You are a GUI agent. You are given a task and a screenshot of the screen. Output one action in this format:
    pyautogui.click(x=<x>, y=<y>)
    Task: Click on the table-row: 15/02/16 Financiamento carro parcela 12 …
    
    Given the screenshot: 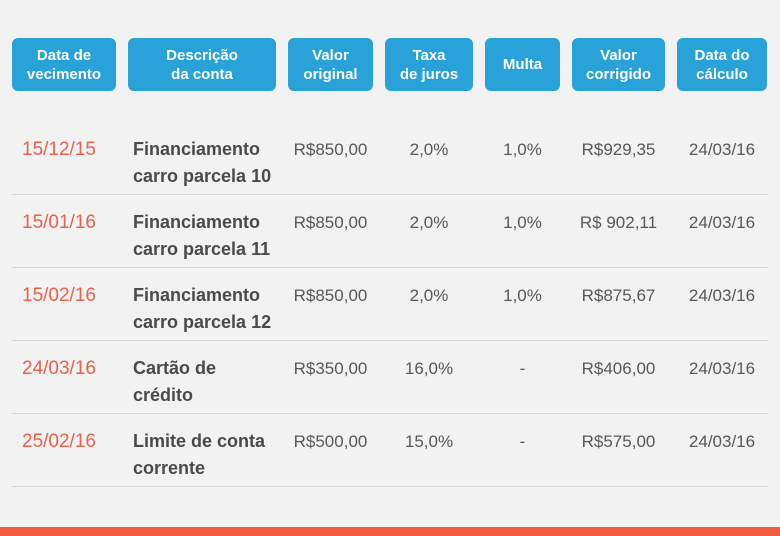 What is the action you would take?
    pyautogui.click(x=390, y=304)
    